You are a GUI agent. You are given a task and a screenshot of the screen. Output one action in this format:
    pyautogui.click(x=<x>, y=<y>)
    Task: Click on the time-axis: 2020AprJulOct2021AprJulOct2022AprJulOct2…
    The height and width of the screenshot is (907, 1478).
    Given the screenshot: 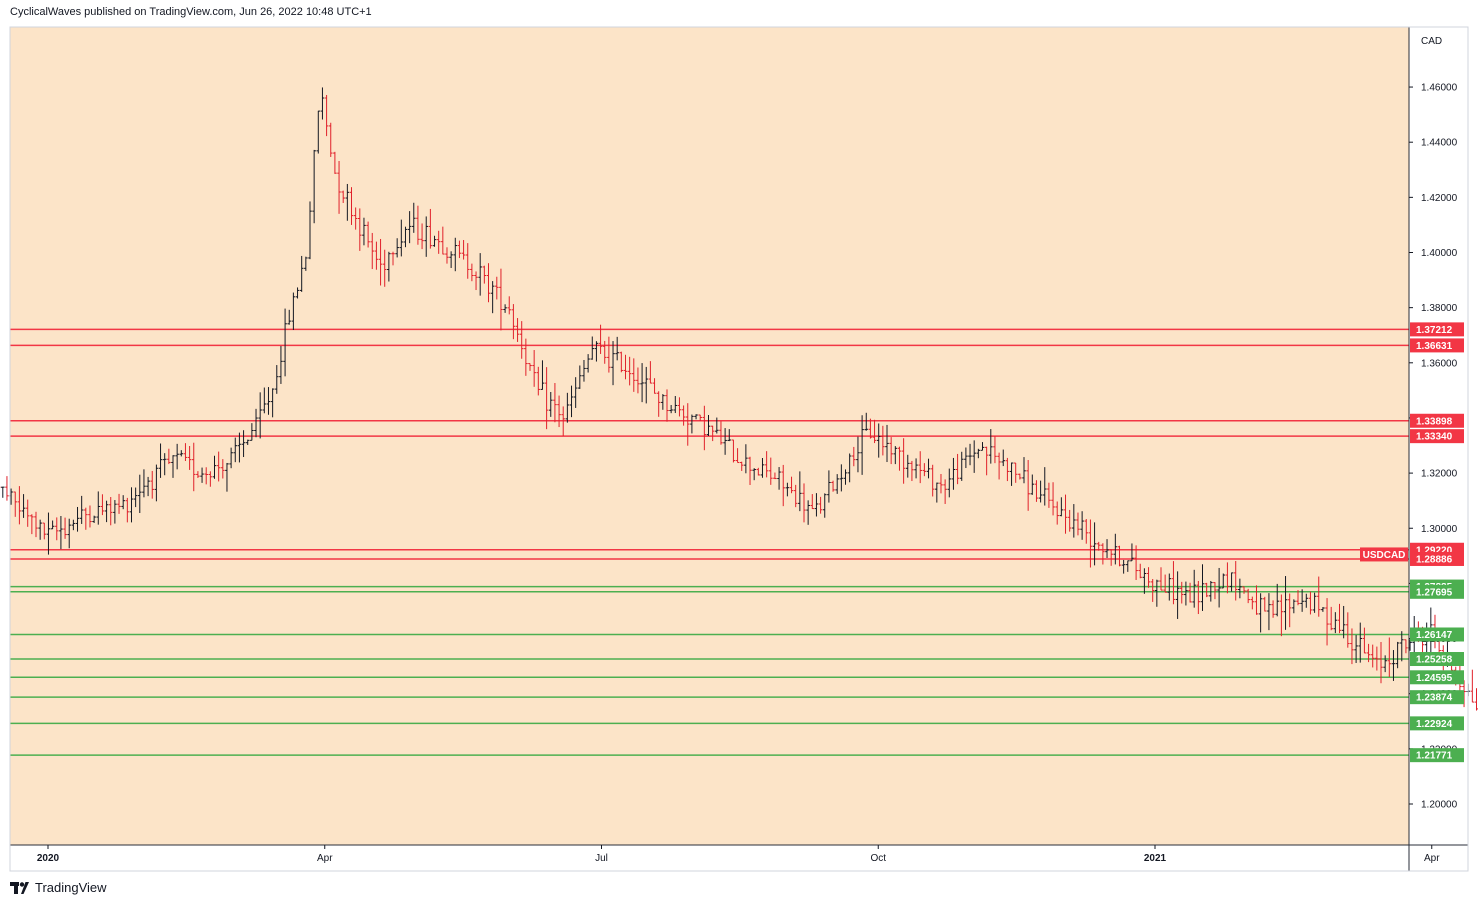 What is the action you would take?
    pyautogui.click(x=757, y=854)
    